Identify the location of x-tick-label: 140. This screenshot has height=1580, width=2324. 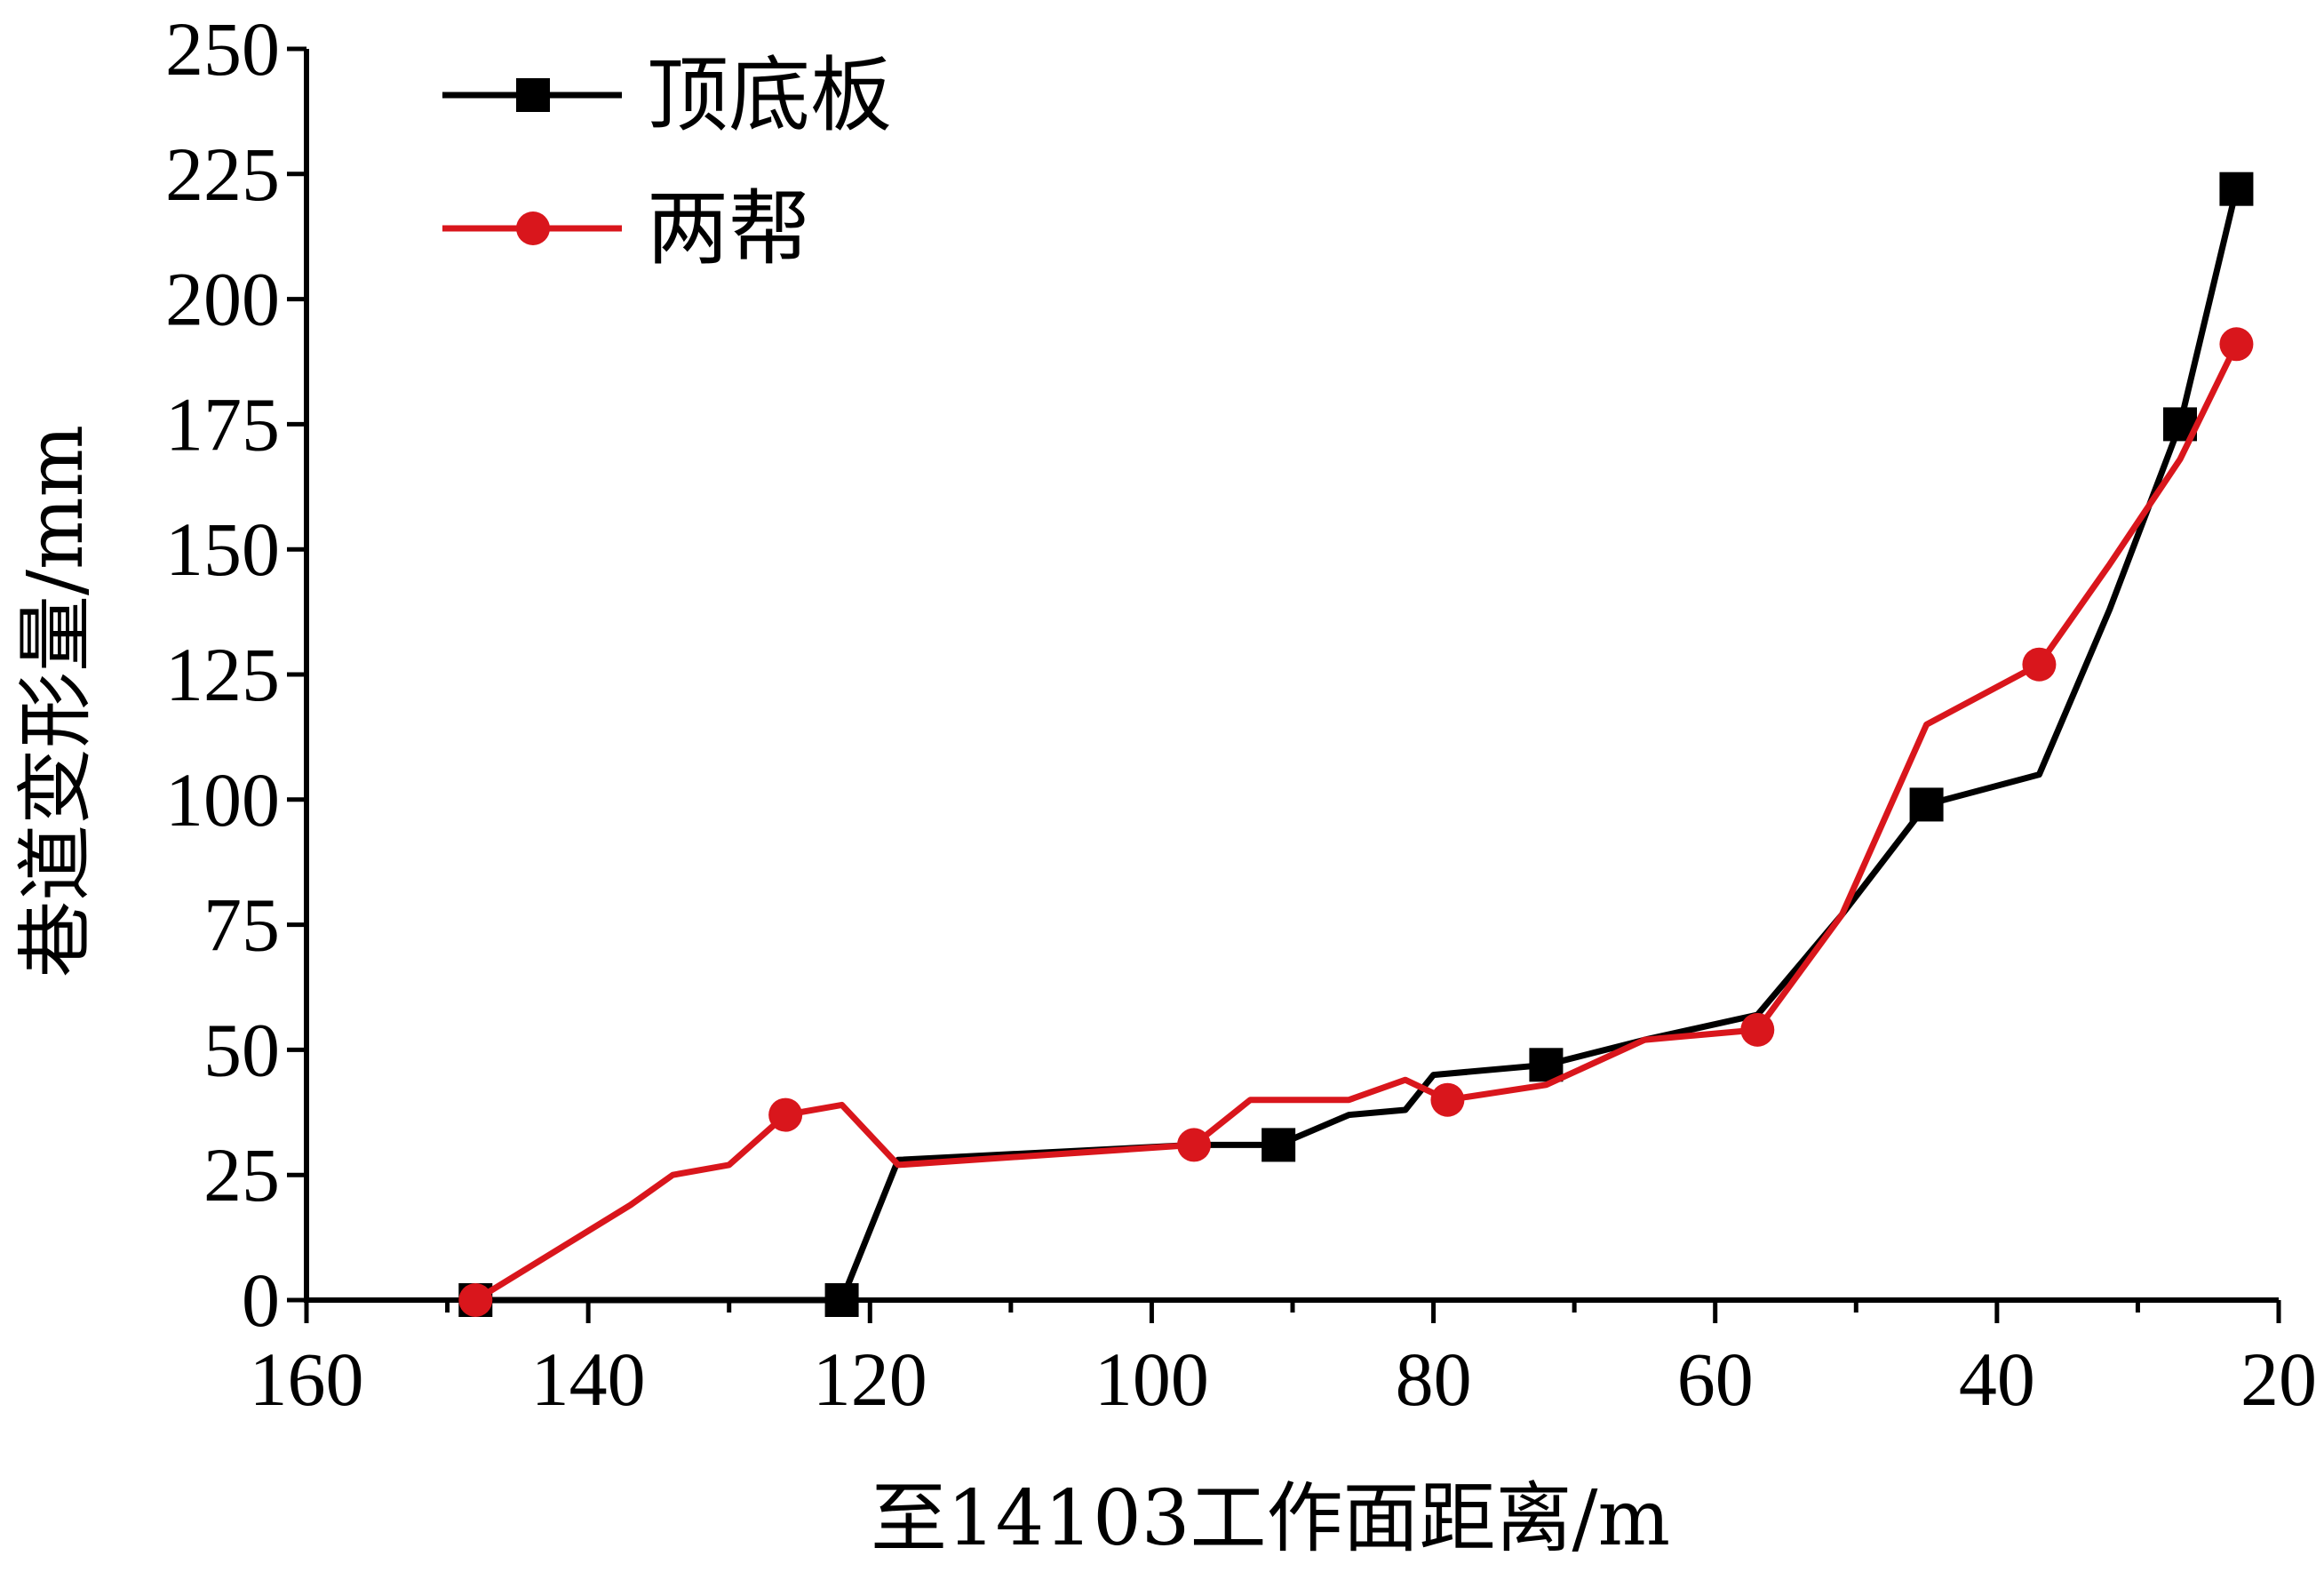
(588, 1379).